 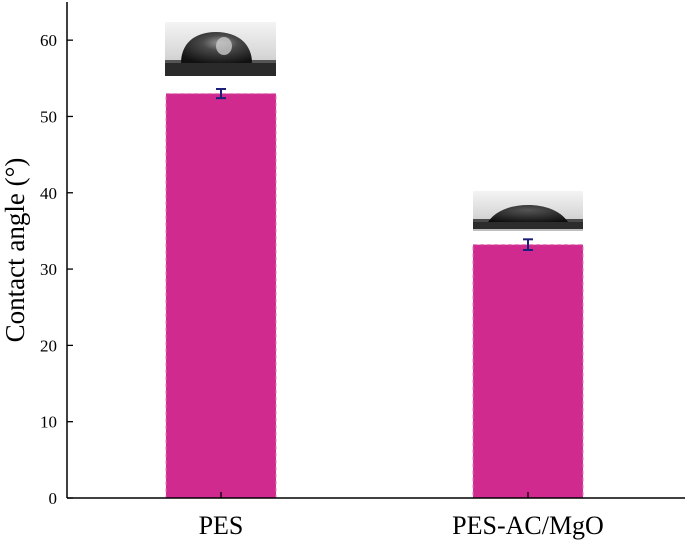 What do you see at coordinates (15, 250) in the screenshot?
I see `y-axis-label: Contact angle (°)` at bounding box center [15, 250].